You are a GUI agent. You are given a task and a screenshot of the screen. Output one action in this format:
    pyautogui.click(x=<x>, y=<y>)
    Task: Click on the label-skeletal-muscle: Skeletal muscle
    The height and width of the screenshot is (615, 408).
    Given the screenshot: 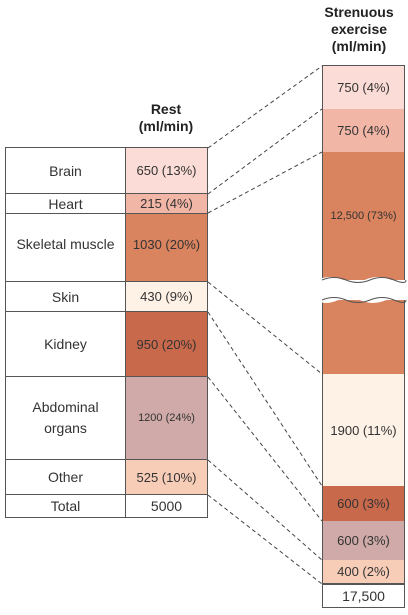 What is the action you would take?
    pyautogui.click(x=65, y=247)
    